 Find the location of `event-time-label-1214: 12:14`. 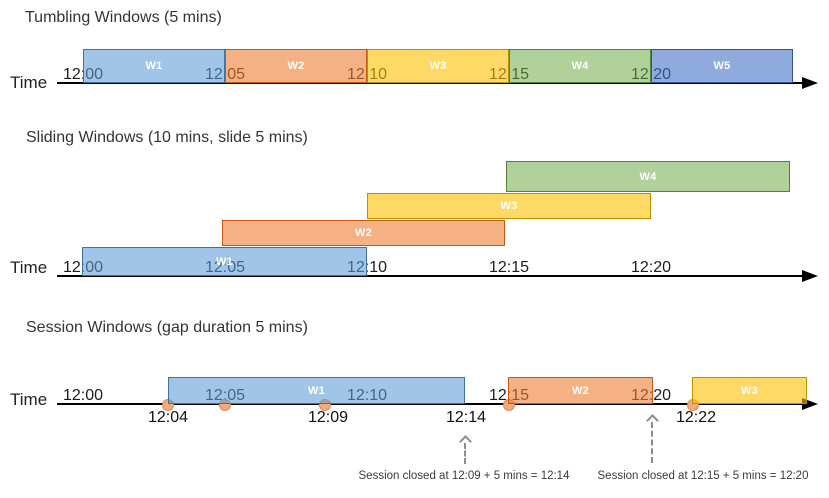

event-time-label-1214: 12:14 is located at coordinates (466, 417).